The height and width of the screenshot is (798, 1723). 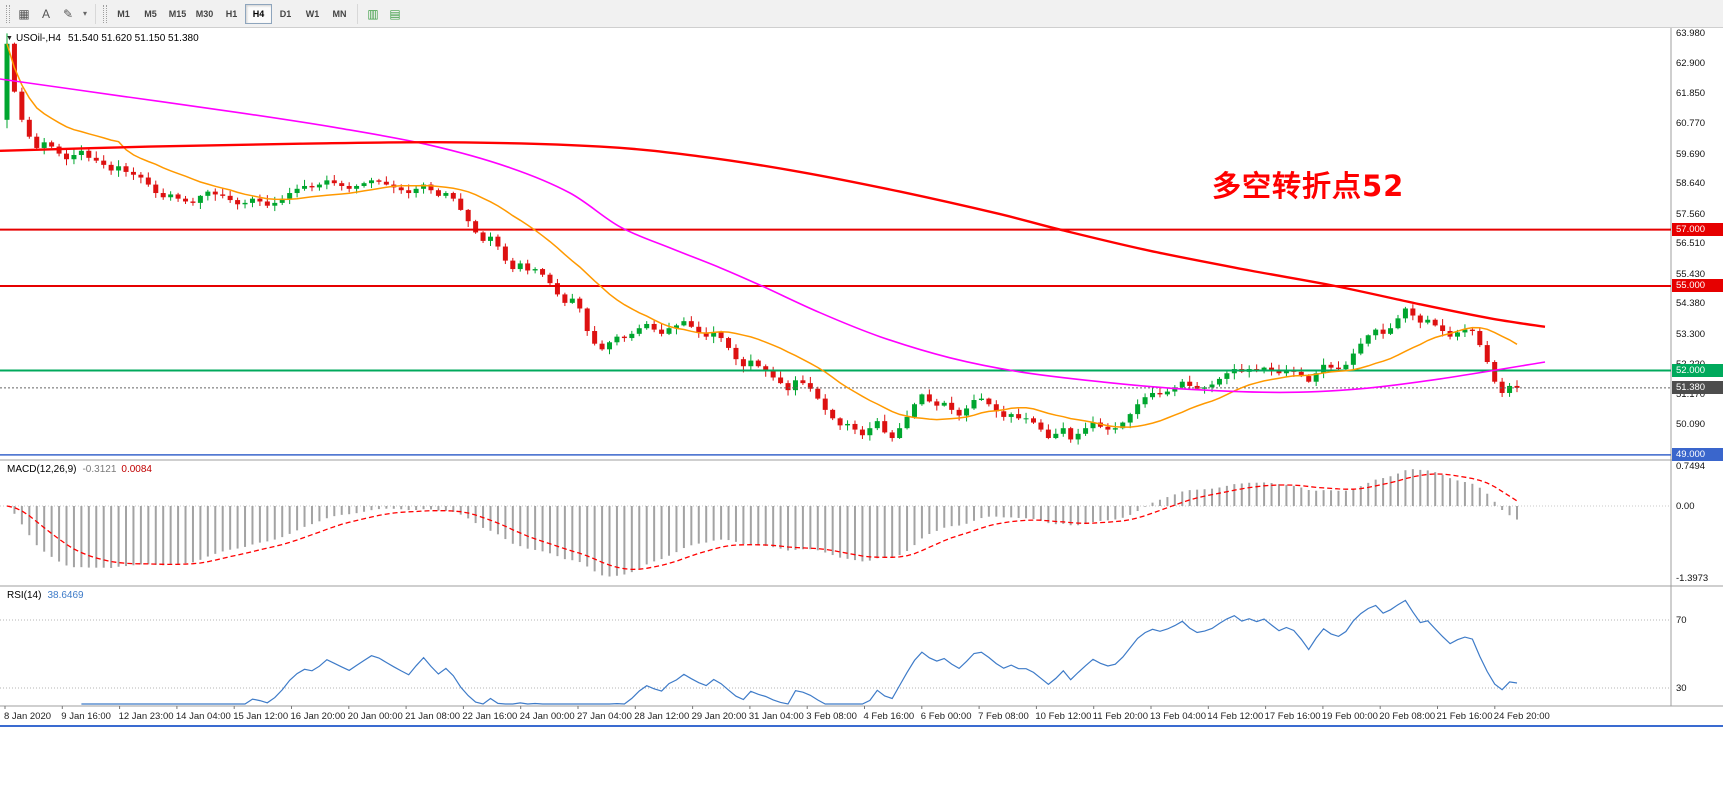 I want to click on timeframe-button-m1: M1, so click(x=123, y=13).